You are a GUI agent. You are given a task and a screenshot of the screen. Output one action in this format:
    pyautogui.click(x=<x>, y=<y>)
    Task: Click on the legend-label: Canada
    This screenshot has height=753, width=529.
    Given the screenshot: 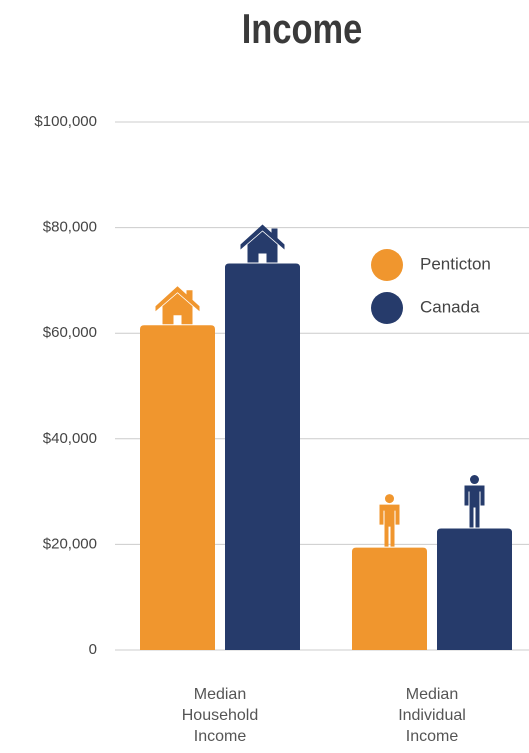 What is the action you would take?
    pyautogui.click(x=450, y=306)
    